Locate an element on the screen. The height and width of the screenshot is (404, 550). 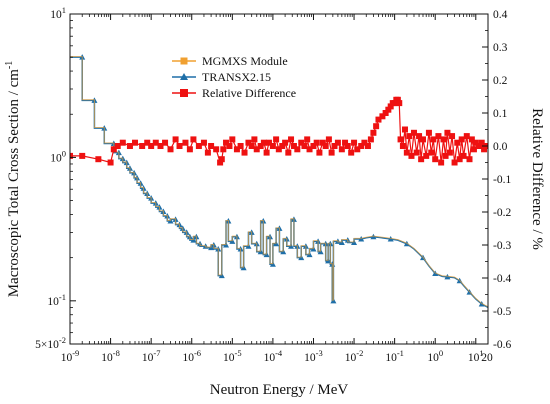
legend-marker-transx is located at coordinates (184, 76).